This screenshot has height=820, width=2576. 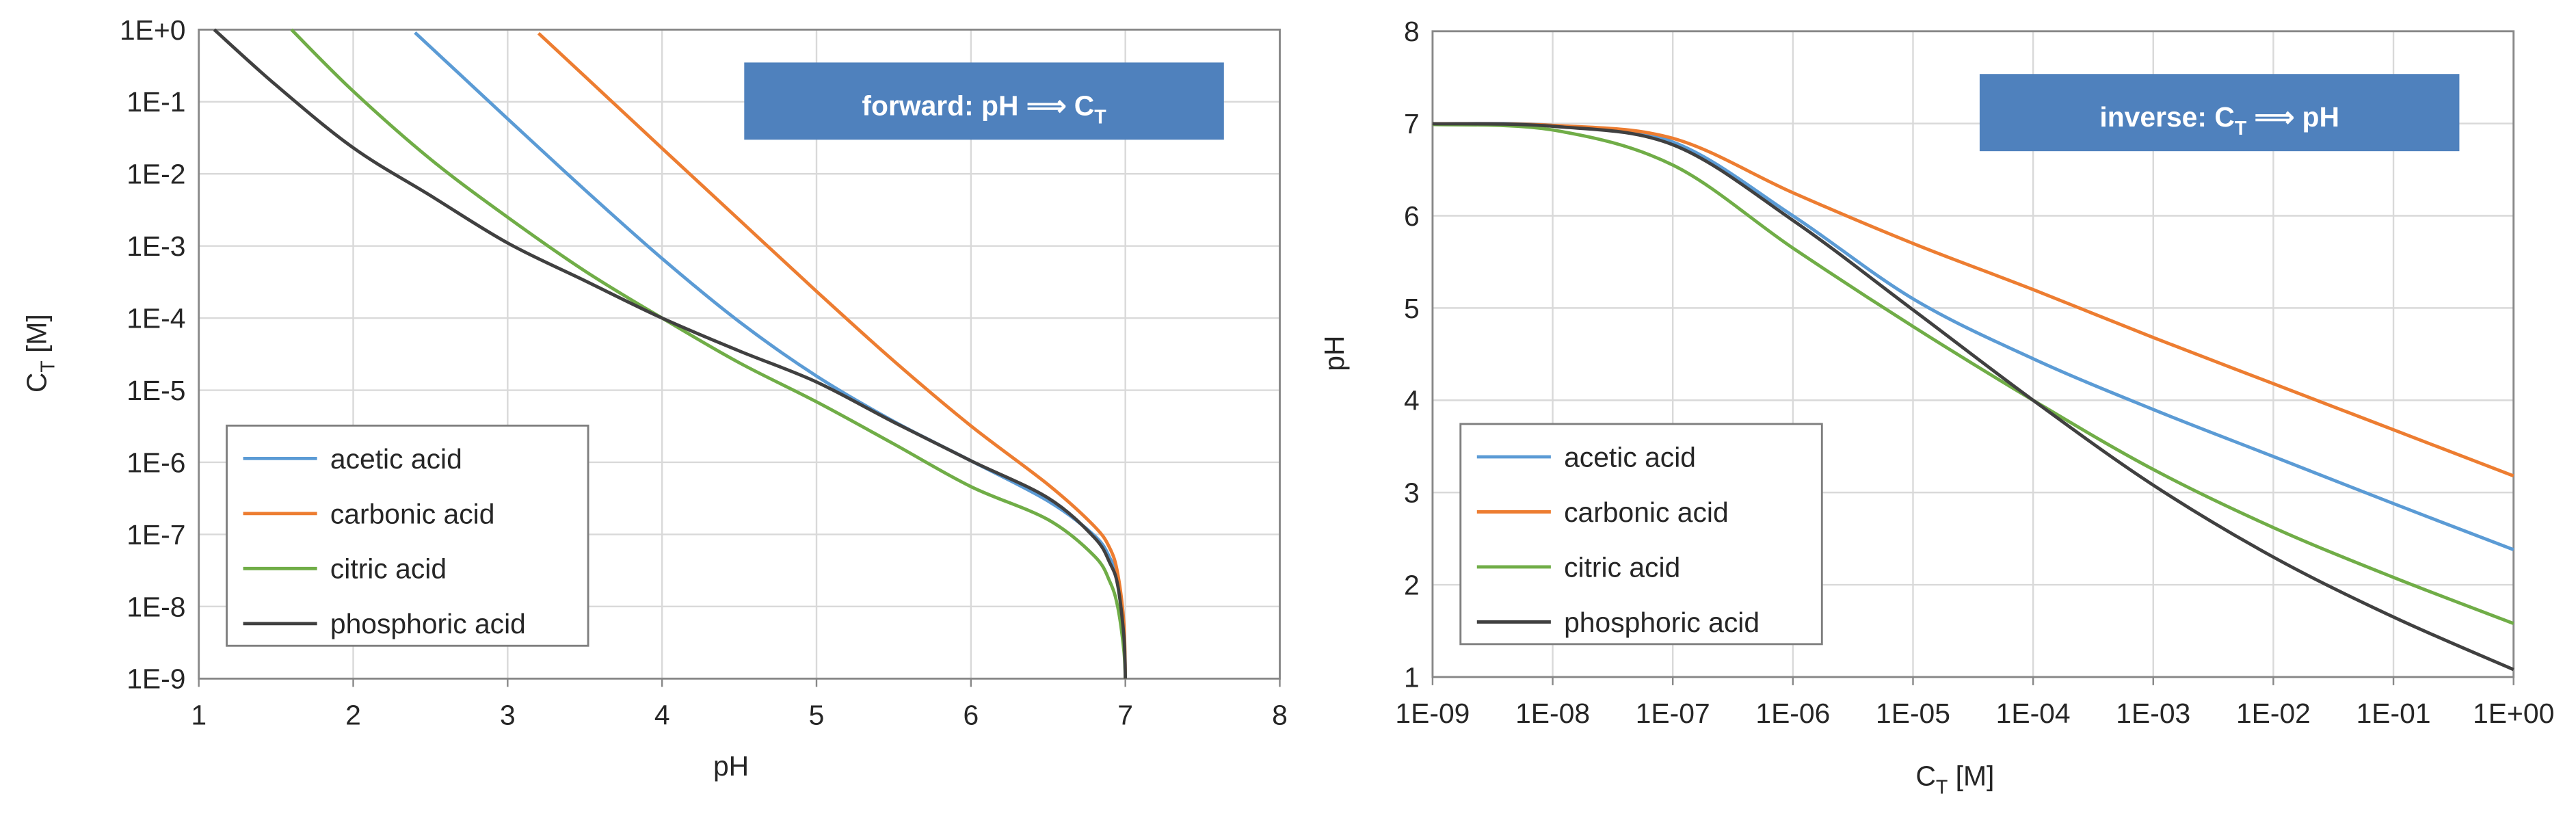 I want to click on x-tick-label: 1E-03, so click(x=2153, y=713).